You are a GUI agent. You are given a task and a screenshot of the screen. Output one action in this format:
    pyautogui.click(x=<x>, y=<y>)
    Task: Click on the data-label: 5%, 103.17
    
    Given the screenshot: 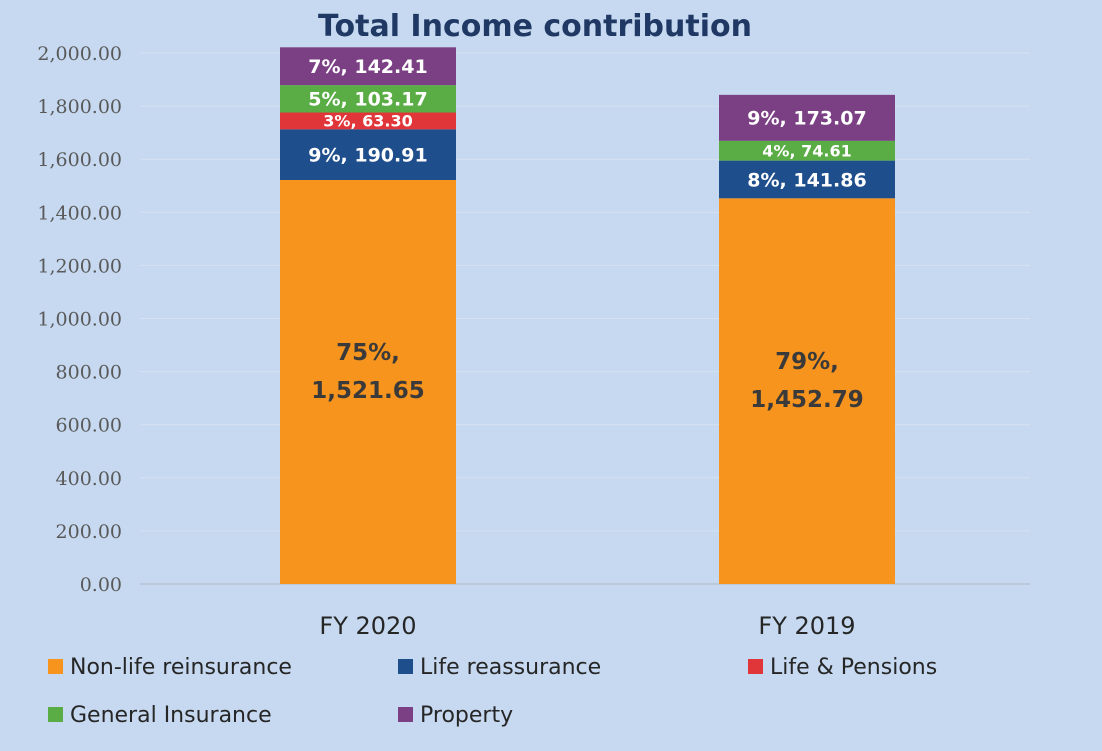 What is the action you would take?
    pyautogui.click(x=367, y=100)
    